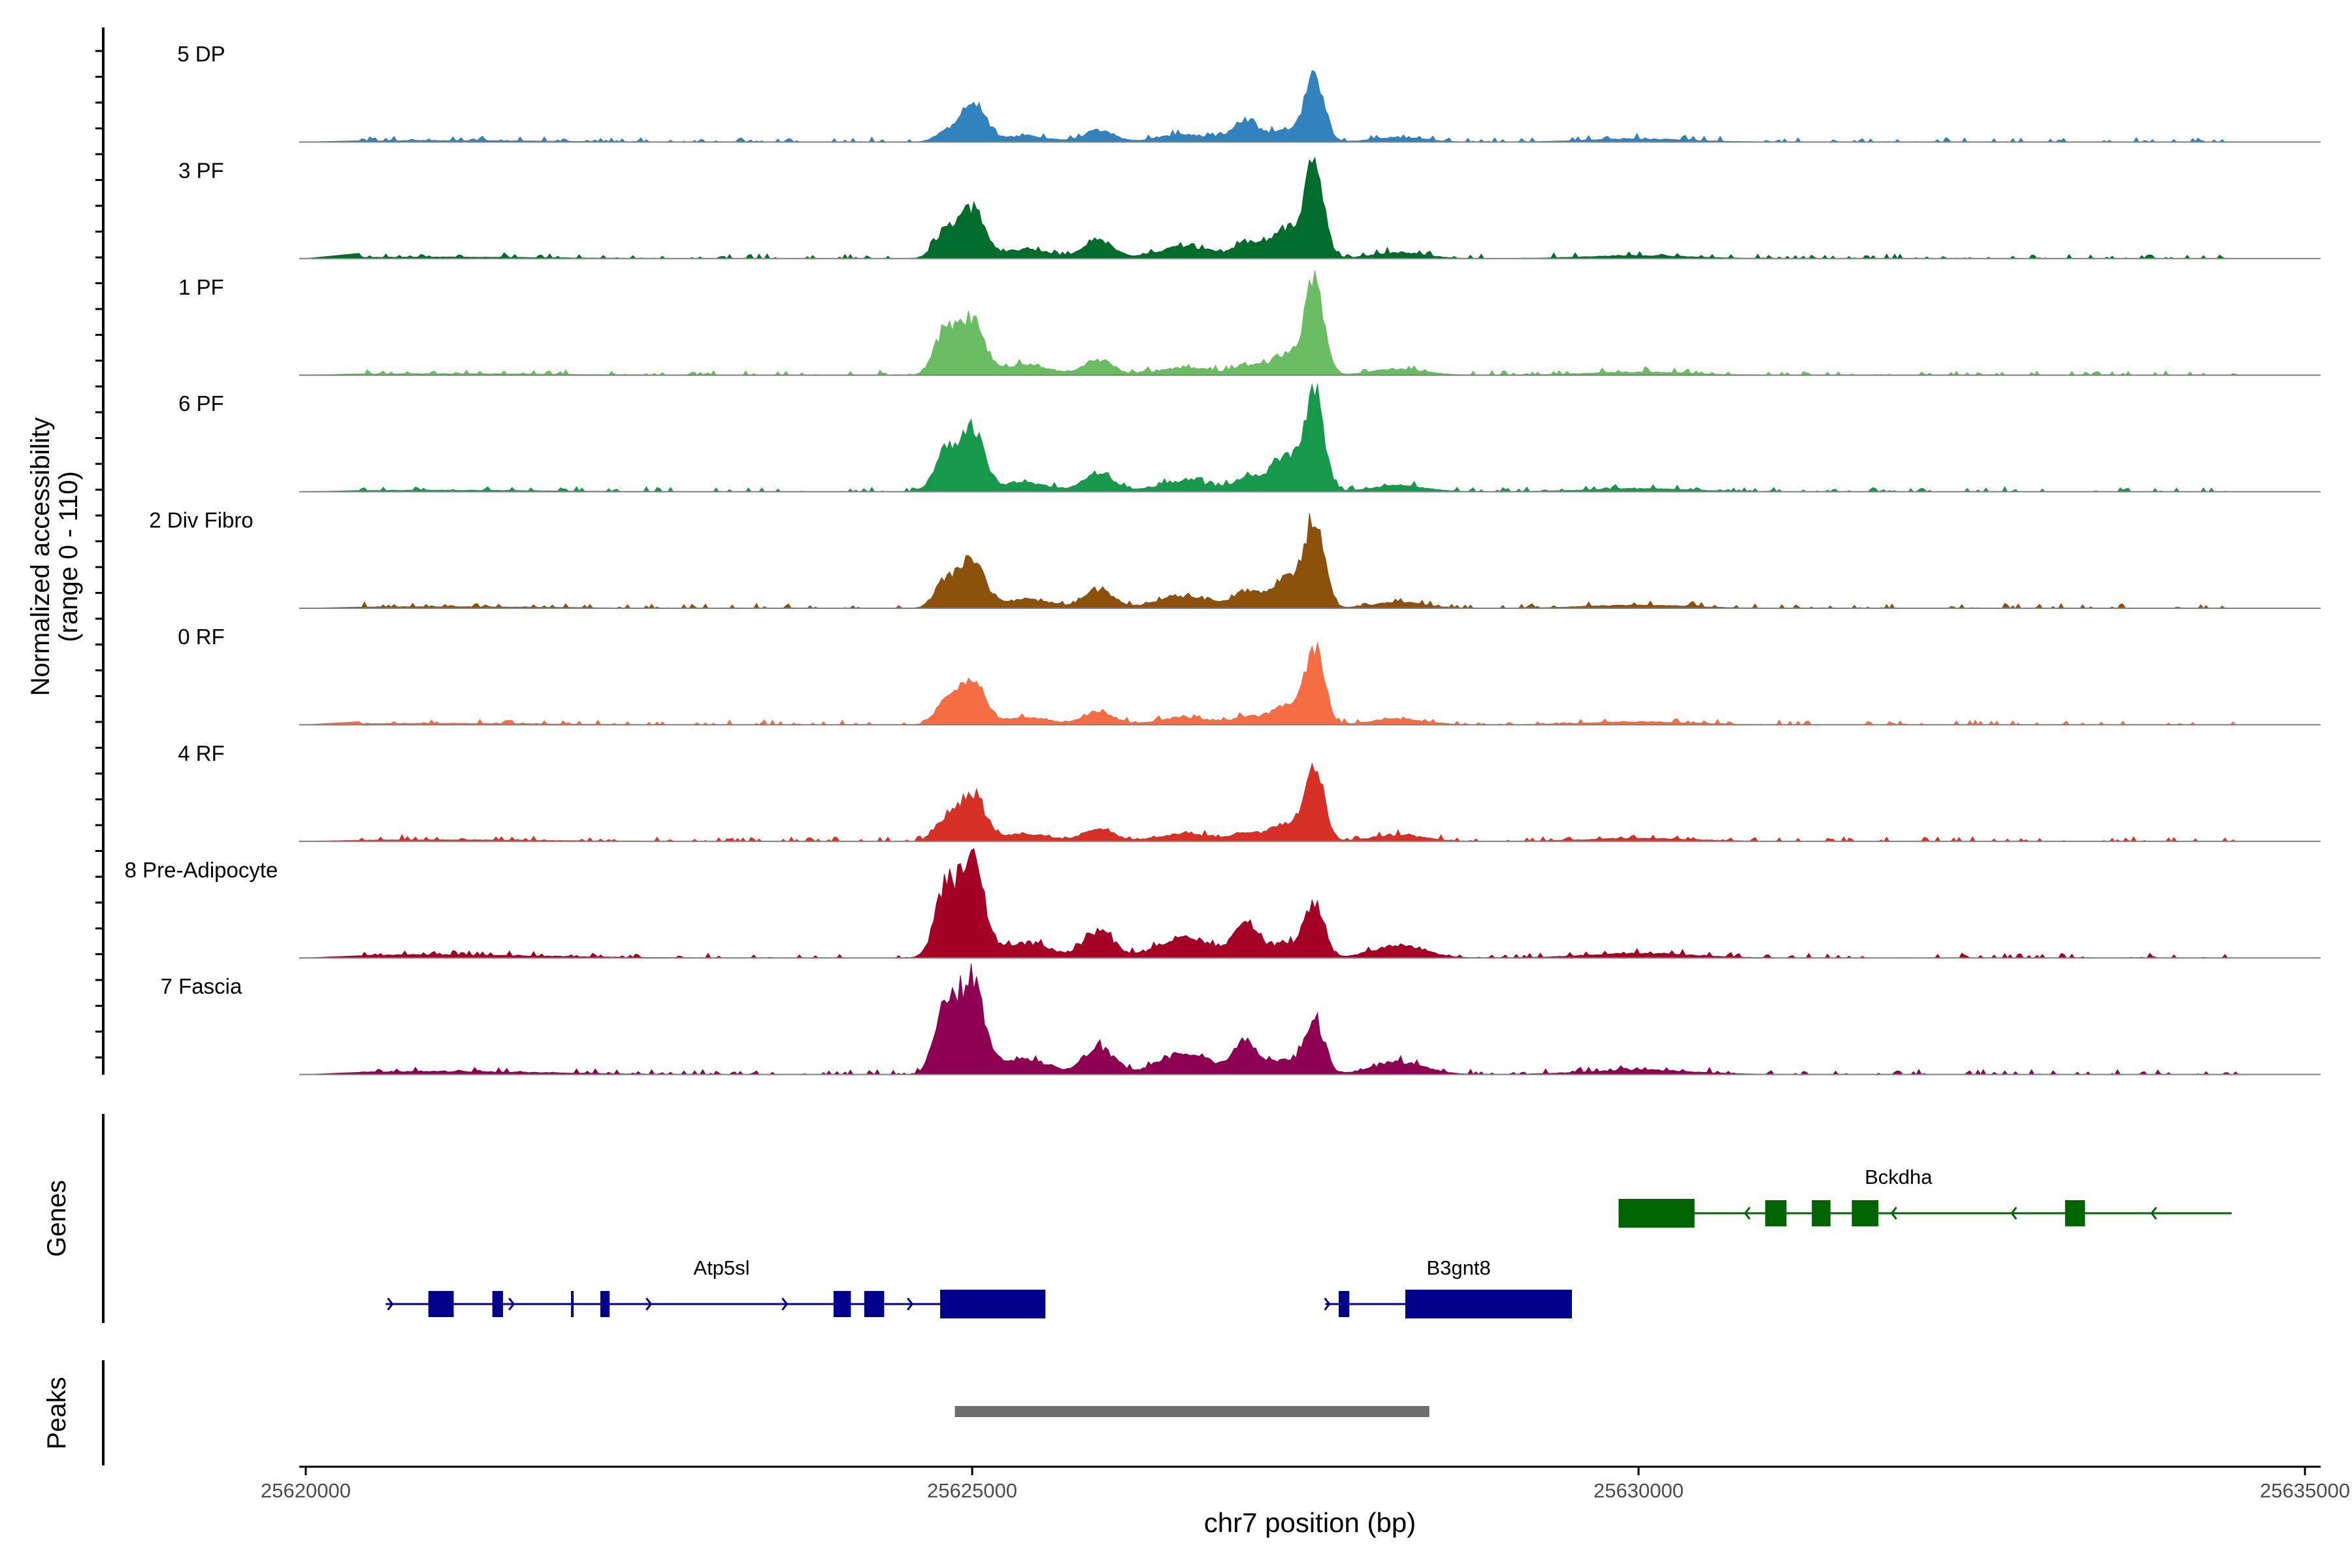  Describe the element at coordinates (56, 1218) in the screenshot. I see `genes-panel-title: Genes` at that location.